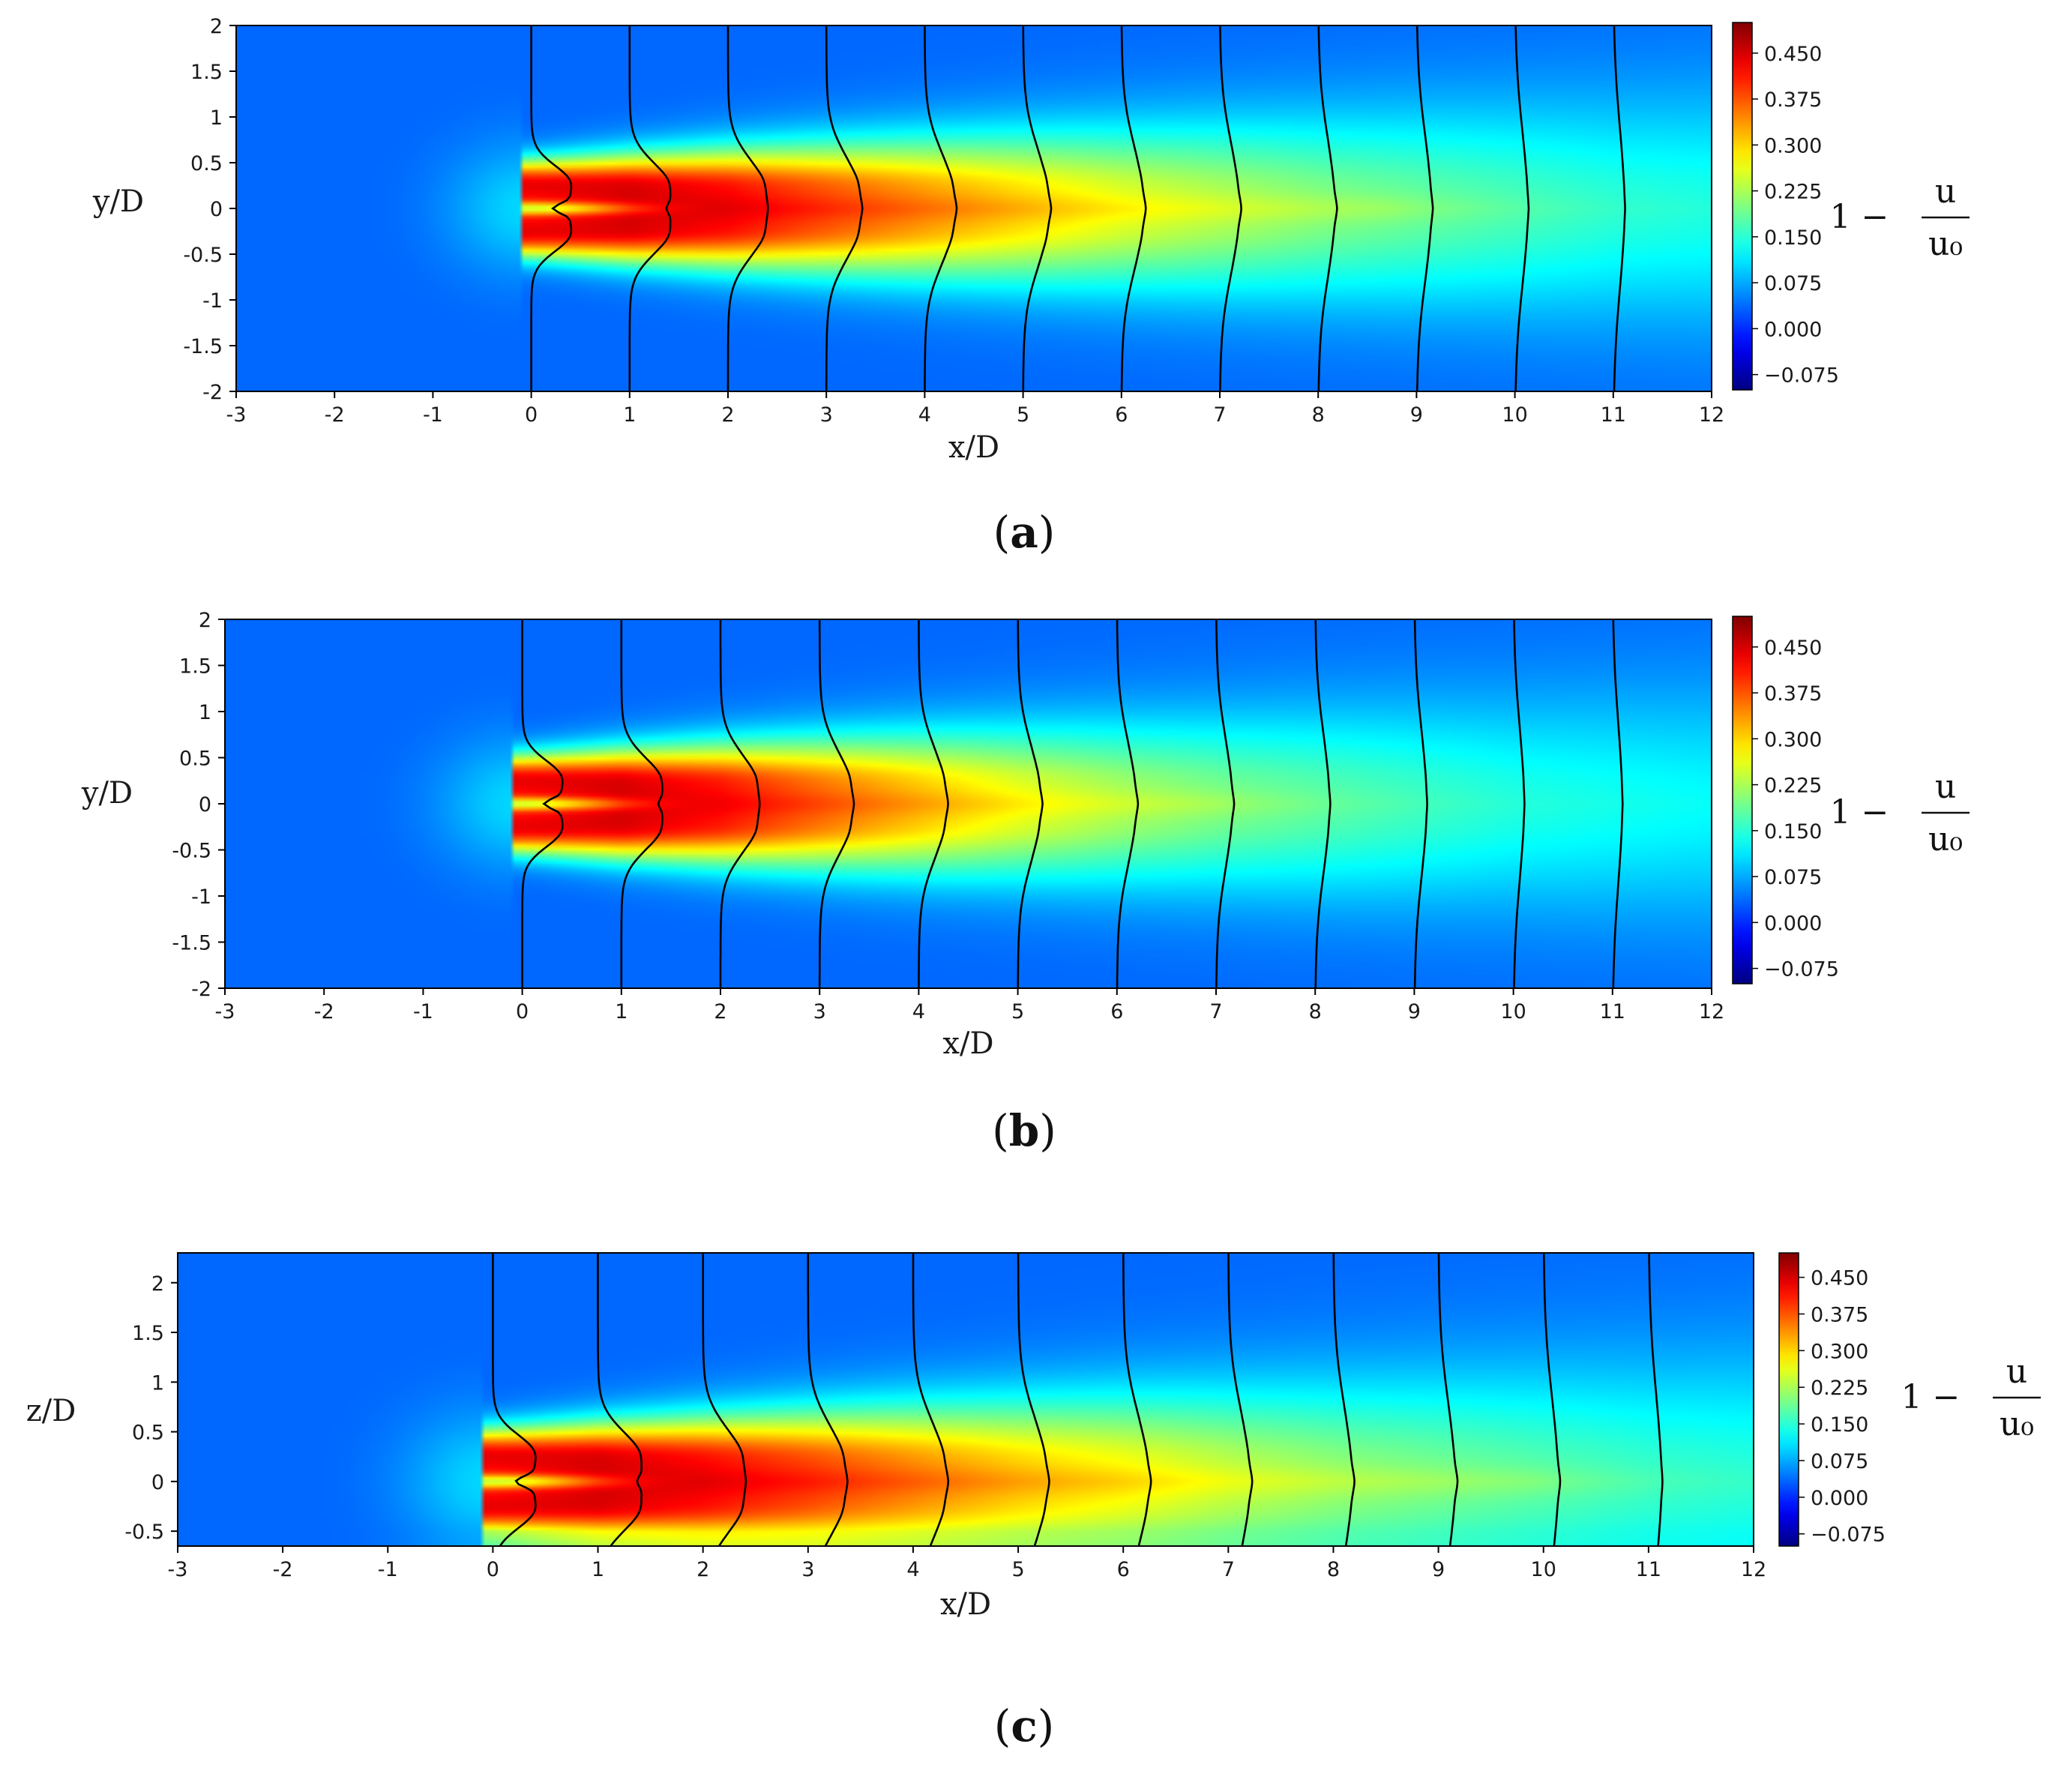 This screenshot has height=1792, width=2049. I want to click on colorbar-tick-label: 0.075, so click(1793, 877).